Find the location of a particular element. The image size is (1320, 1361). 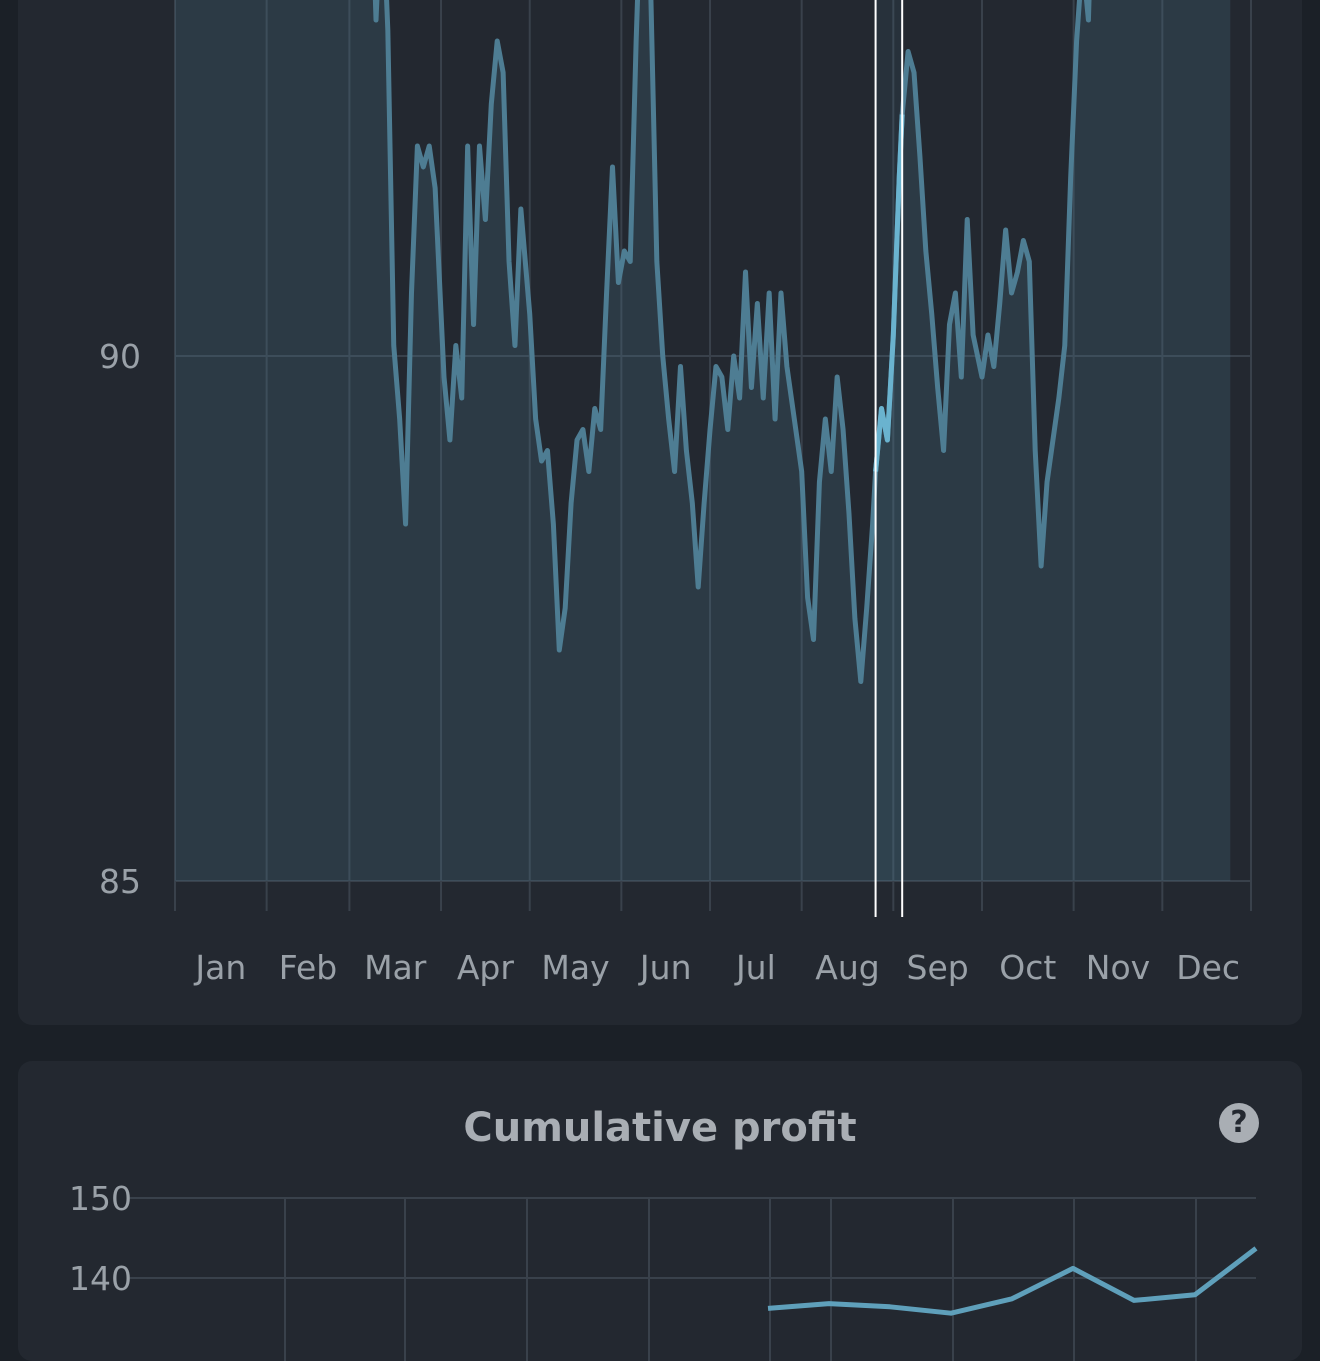

help-icon: ? is located at coordinates (1239, 1123).